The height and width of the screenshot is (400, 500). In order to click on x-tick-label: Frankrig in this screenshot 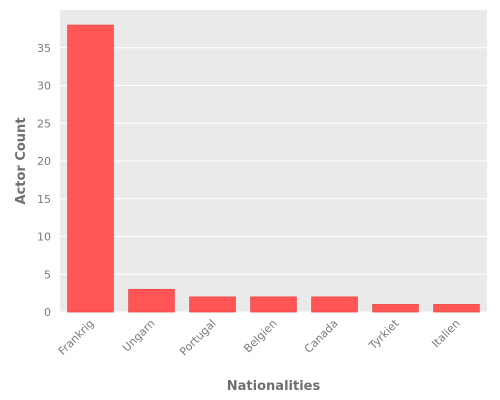, I will do `click(76, 337)`.